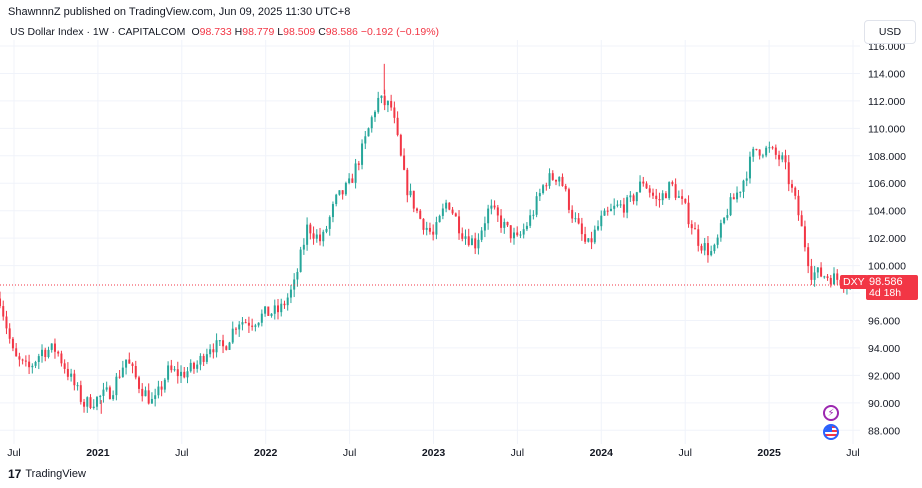 This screenshot has width=922, height=488. Describe the element at coordinates (890, 32) in the screenshot. I see `currency-button: USD` at that location.